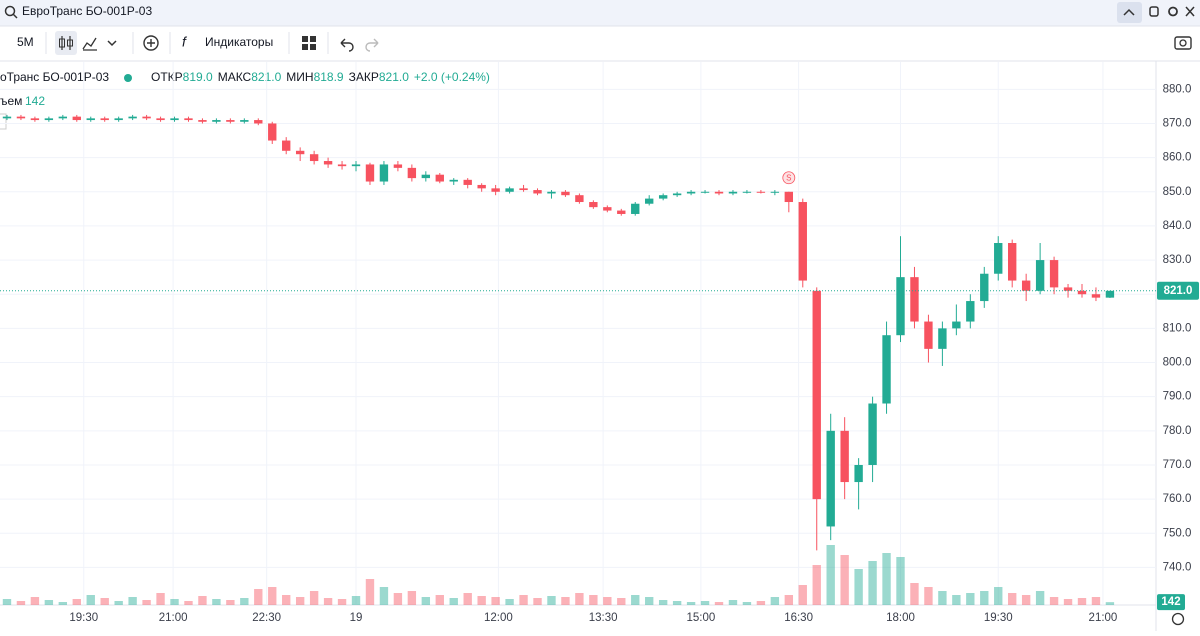 The image size is (1200, 636). I want to click on redo-button, so click(372, 45).